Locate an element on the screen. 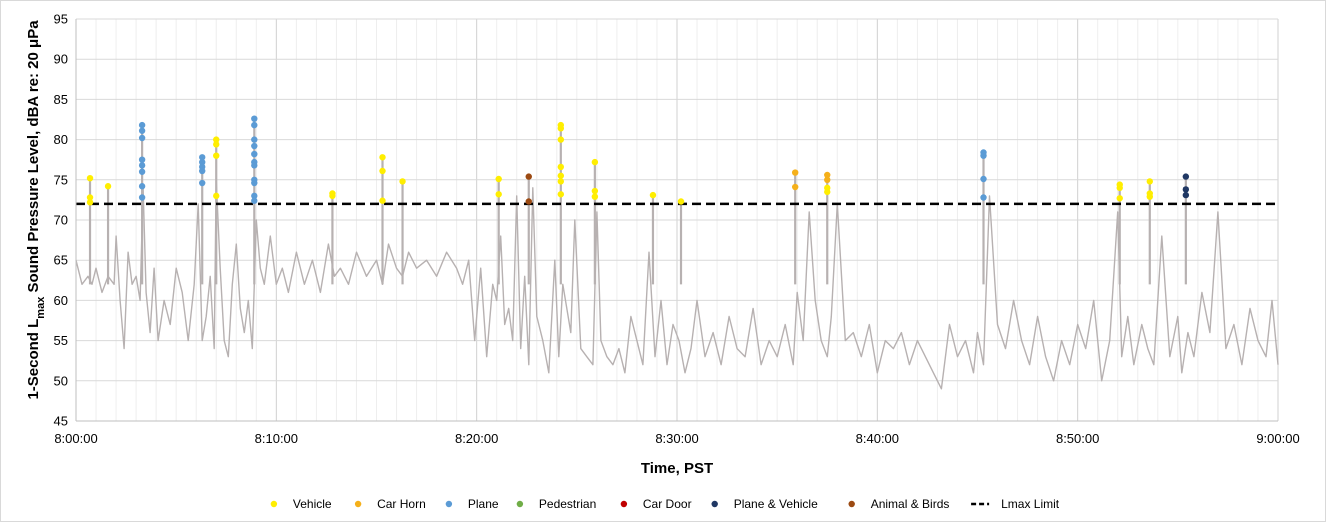 The width and height of the screenshot is (1326, 522). legend-item-vehicle: Vehicle is located at coordinates (301, 504).